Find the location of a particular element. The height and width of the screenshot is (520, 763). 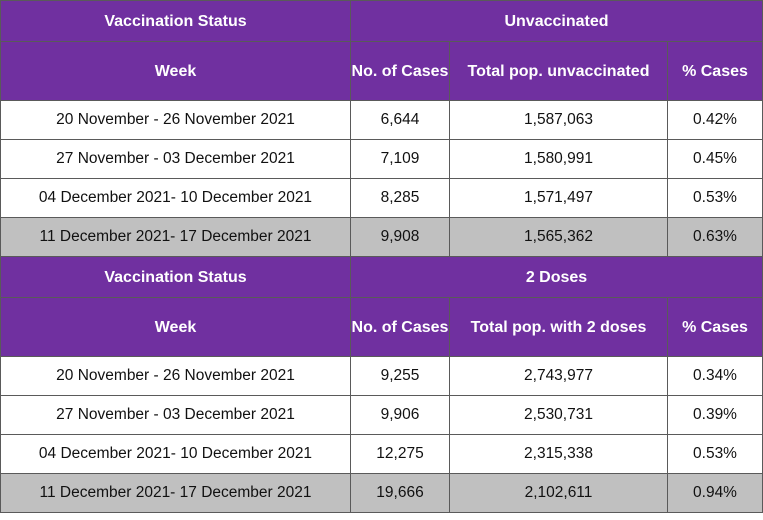

cases-cell: 9,908 is located at coordinates (400, 237).